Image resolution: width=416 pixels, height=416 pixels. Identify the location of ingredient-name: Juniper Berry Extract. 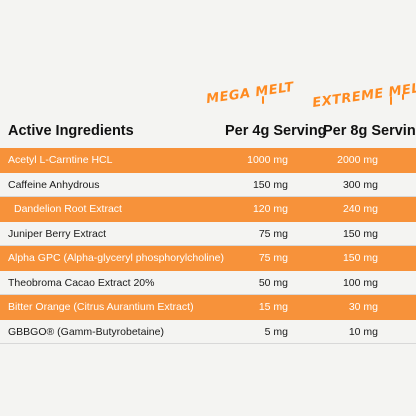
(57, 233).